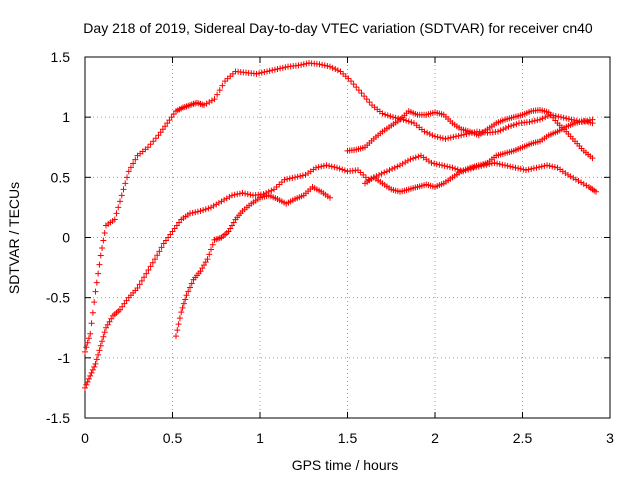  I want to click on y-tick-label: -1.5, so click(58, 418).